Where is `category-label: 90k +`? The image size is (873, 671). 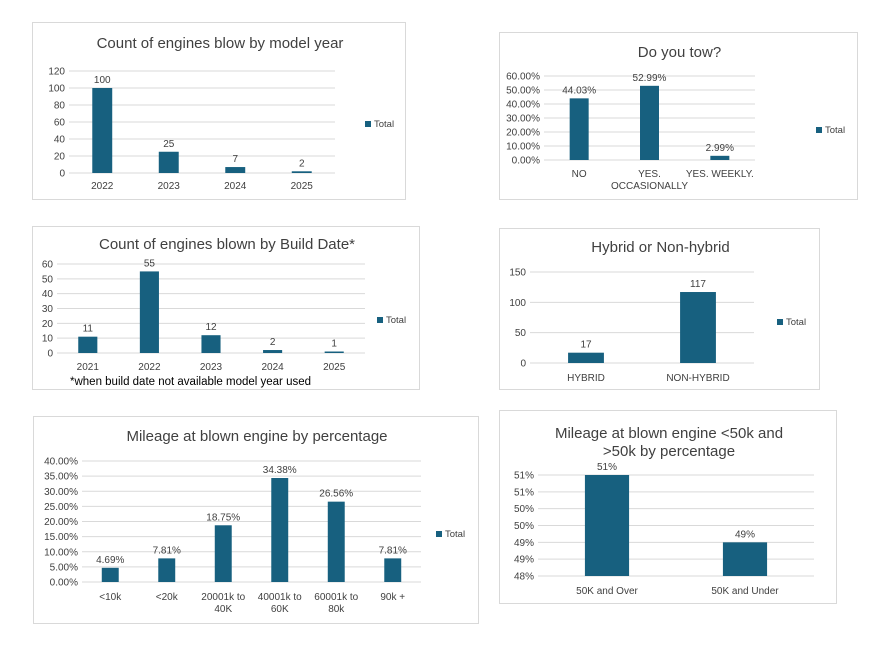
category-label: 90k + is located at coordinates (392, 597).